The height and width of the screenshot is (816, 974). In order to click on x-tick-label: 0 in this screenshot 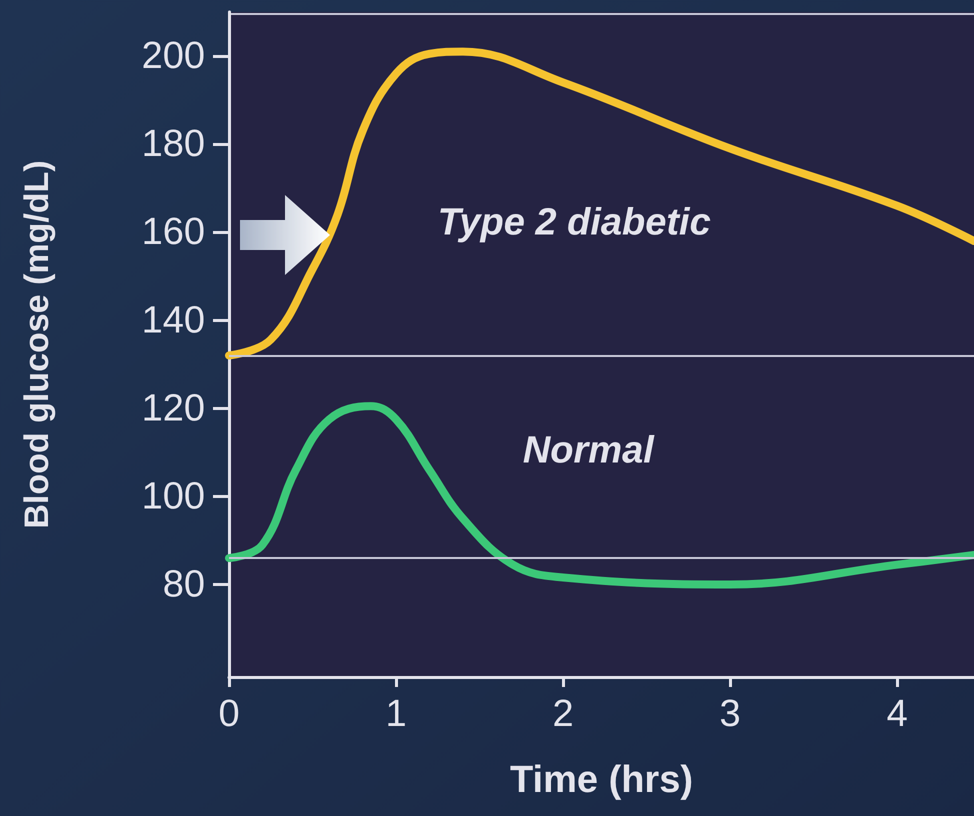, I will do `click(229, 714)`.